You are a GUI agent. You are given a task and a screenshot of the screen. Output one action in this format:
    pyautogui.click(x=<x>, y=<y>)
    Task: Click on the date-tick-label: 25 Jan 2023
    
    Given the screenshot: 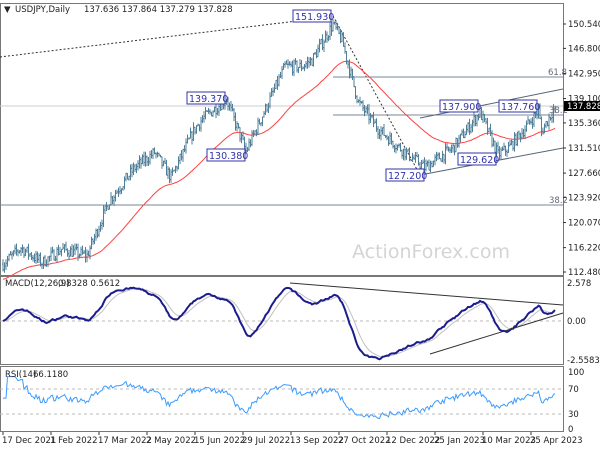 What is the action you would take?
    pyautogui.click(x=459, y=441)
    